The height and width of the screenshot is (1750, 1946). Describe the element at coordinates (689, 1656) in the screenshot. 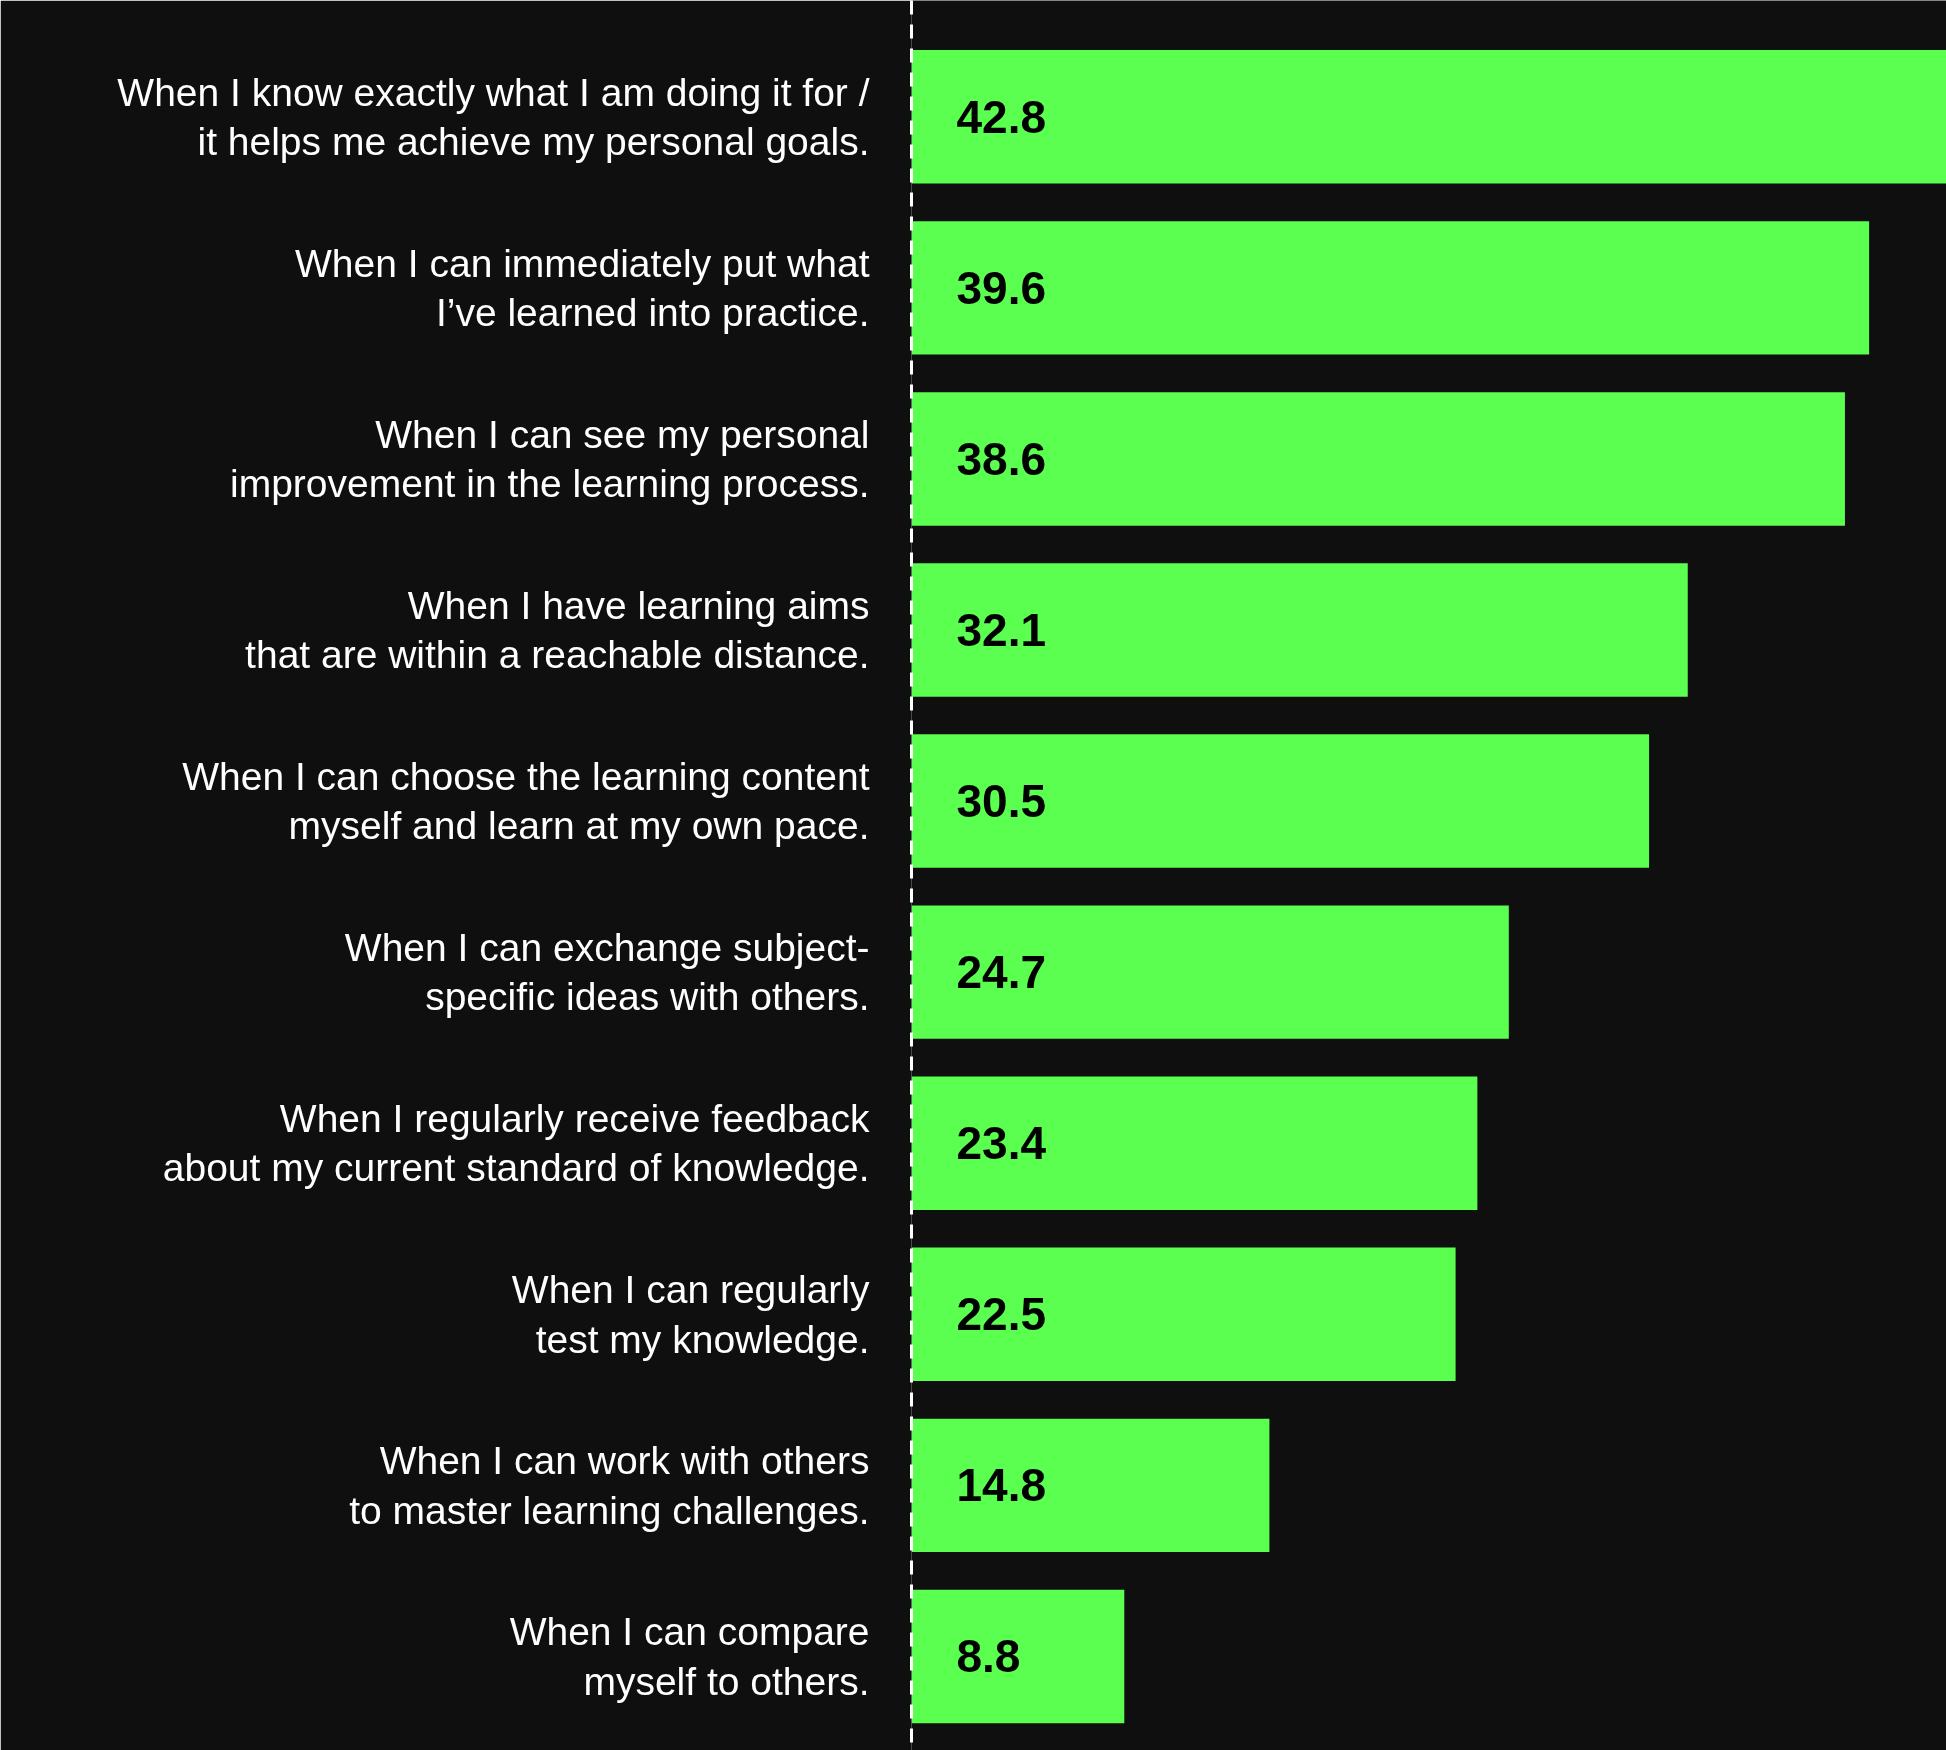

I see `y-tick-label: When I can compare myself to others.` at that location.